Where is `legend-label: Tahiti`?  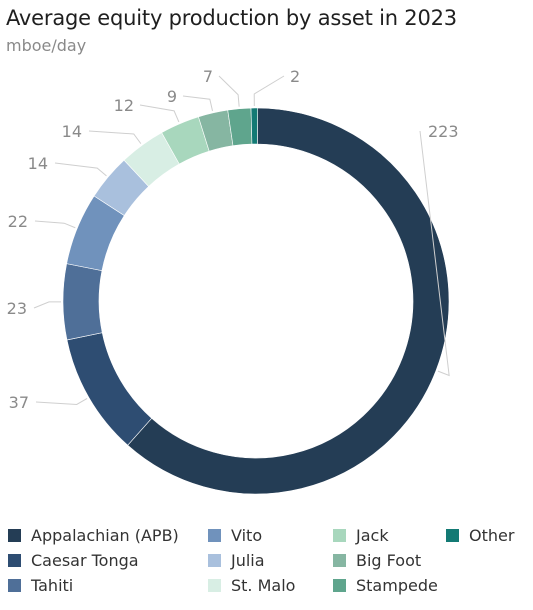 legend-label: Tahiti is located at coordinates (52, 585).